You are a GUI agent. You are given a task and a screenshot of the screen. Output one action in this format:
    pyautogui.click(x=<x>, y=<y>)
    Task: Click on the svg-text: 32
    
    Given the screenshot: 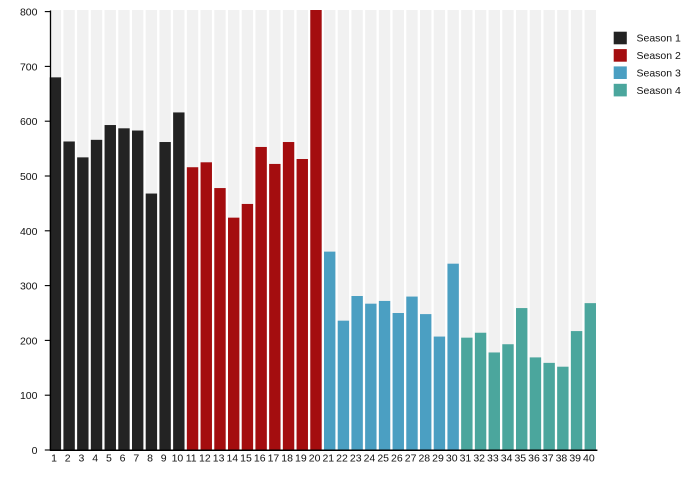 What is the action you would take?
    pyautogui.click(x=479, y=459)
    